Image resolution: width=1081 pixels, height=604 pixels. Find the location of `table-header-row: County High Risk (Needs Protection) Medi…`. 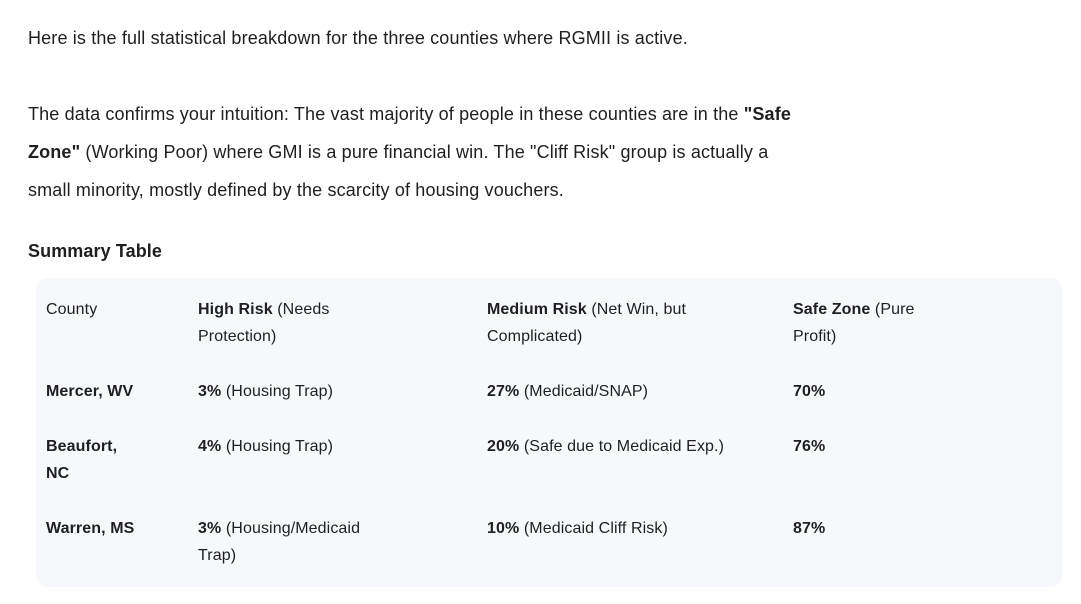

table-header-row: County High Risk (Needs Protection) Medi… is located at coordinates (549, 323).